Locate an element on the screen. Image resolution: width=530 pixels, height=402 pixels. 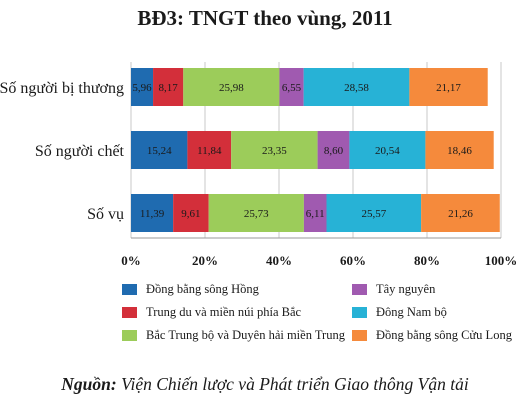
legend-item: Đồng bằng sông Hồng is located at coordinates (190, 289).